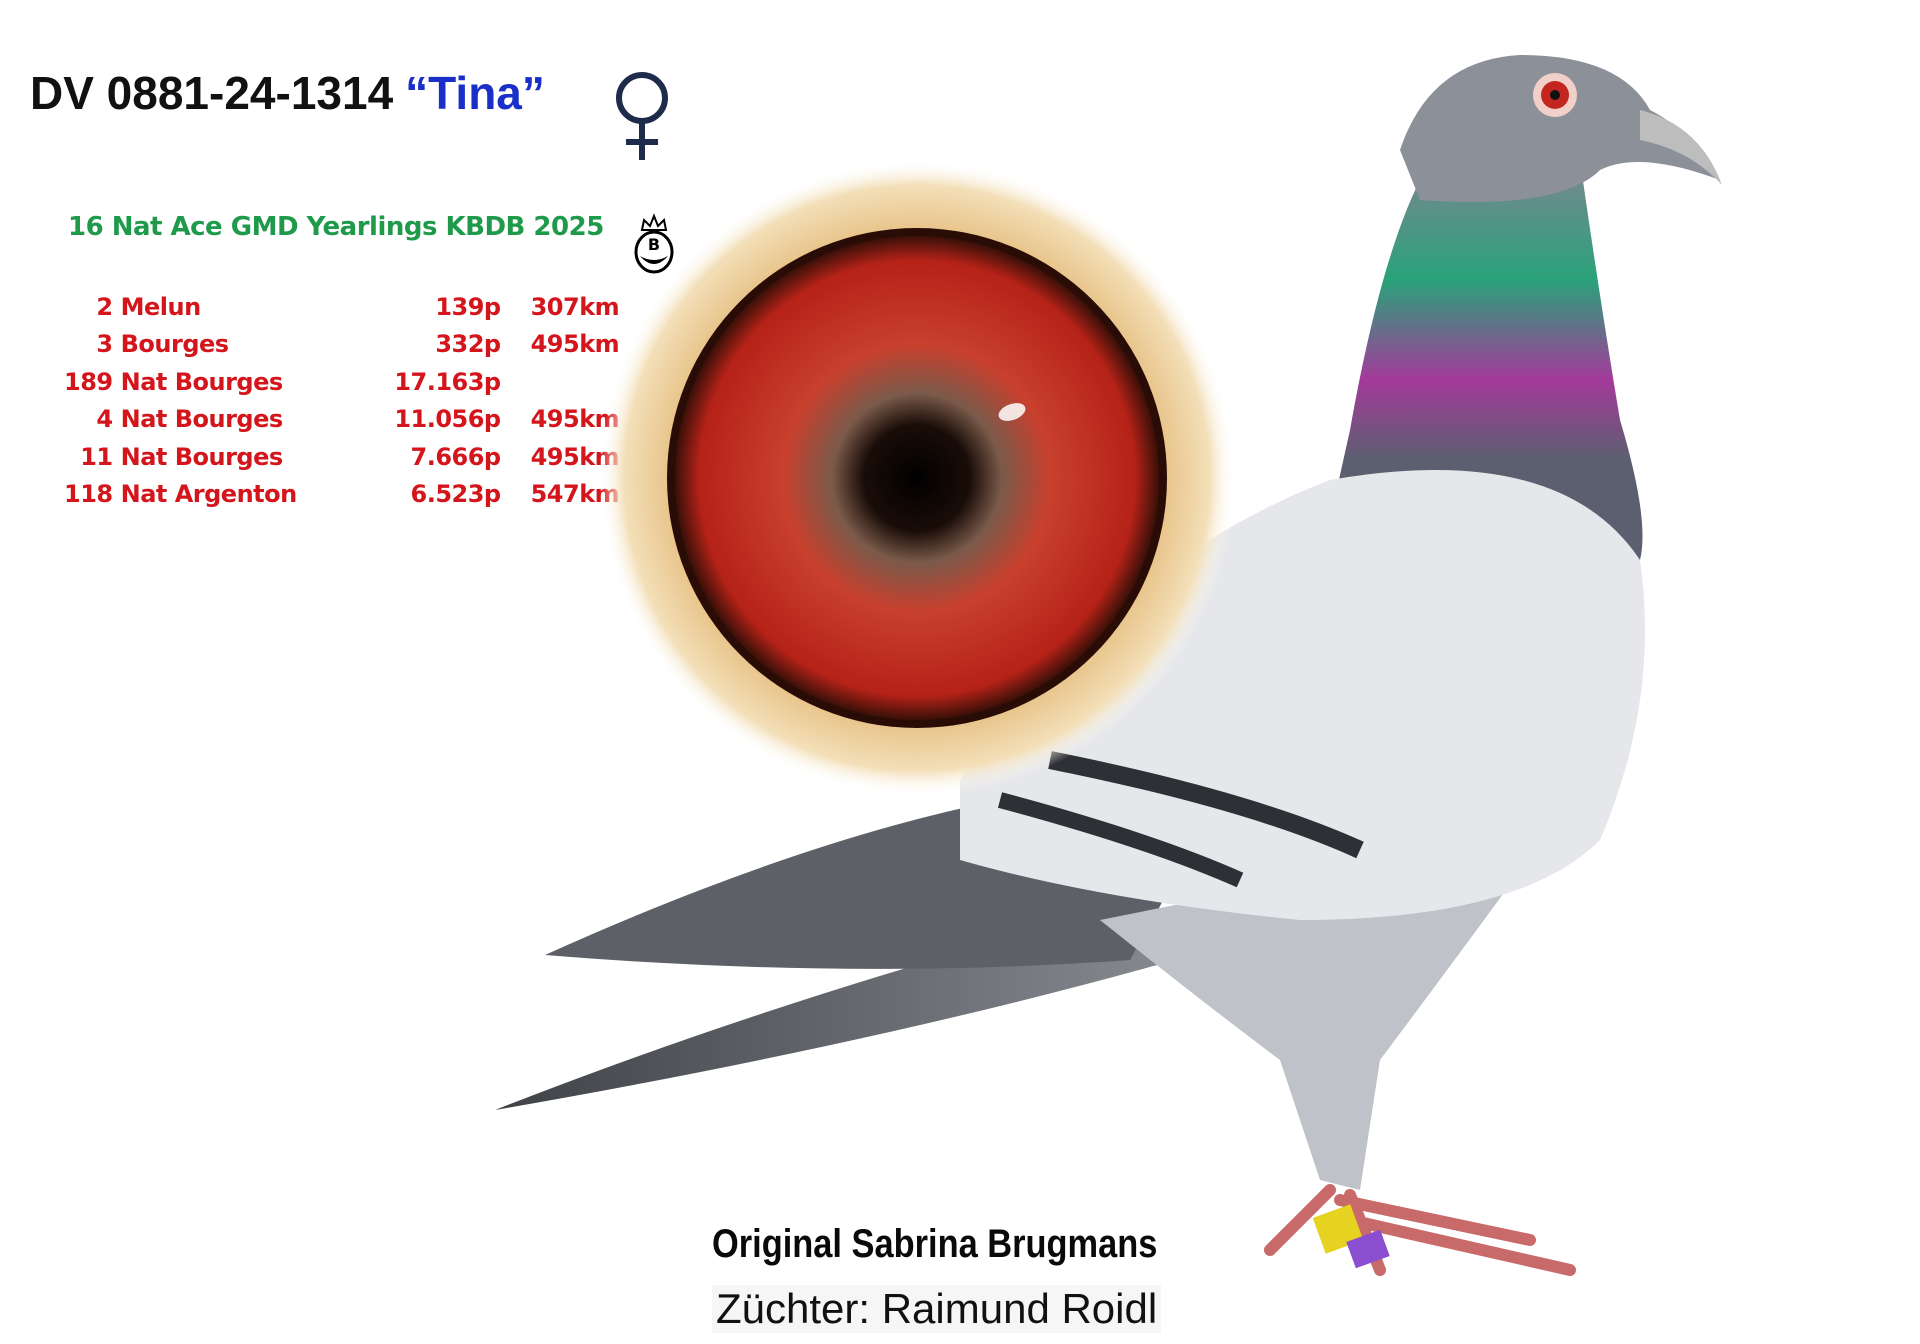  What do you see at coordinates (161, 306) in the screenshot?
I see `result-cell: Melun` at bounding box center [161, 306].